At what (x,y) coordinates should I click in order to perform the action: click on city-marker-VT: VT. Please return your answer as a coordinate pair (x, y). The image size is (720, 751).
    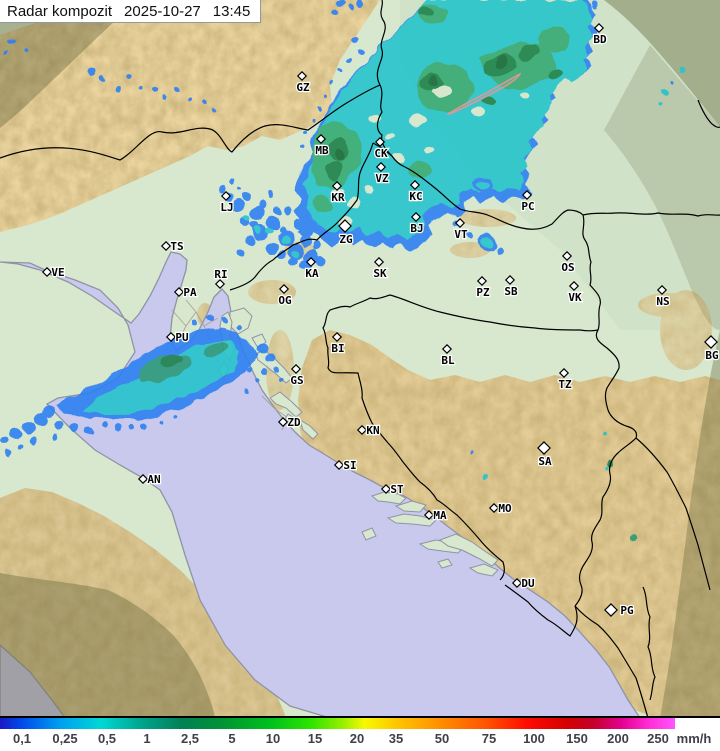
    Looking at the image, I should click on (461, 229).